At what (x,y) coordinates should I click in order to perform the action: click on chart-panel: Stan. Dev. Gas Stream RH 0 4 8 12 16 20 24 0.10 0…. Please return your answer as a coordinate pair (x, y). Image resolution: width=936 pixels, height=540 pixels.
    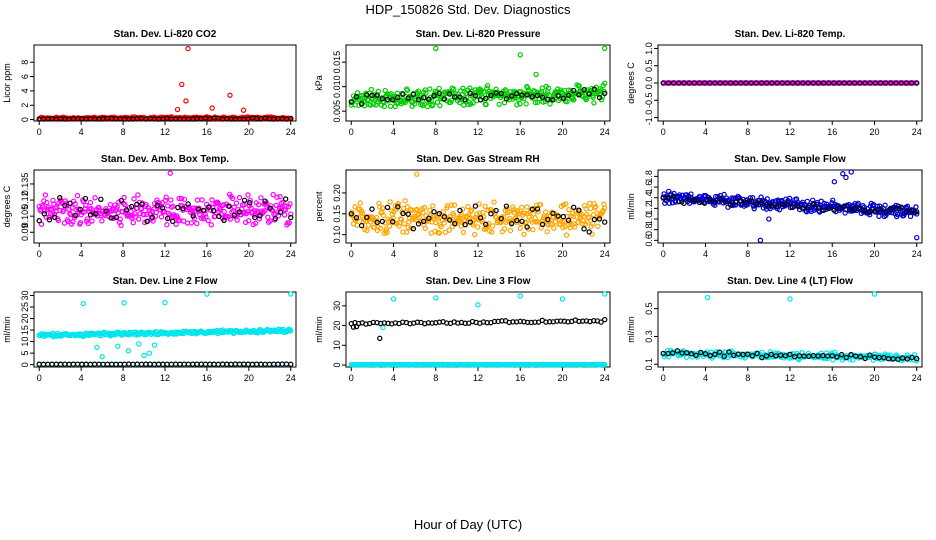
    Looking at the image, I should click on (462, 206).